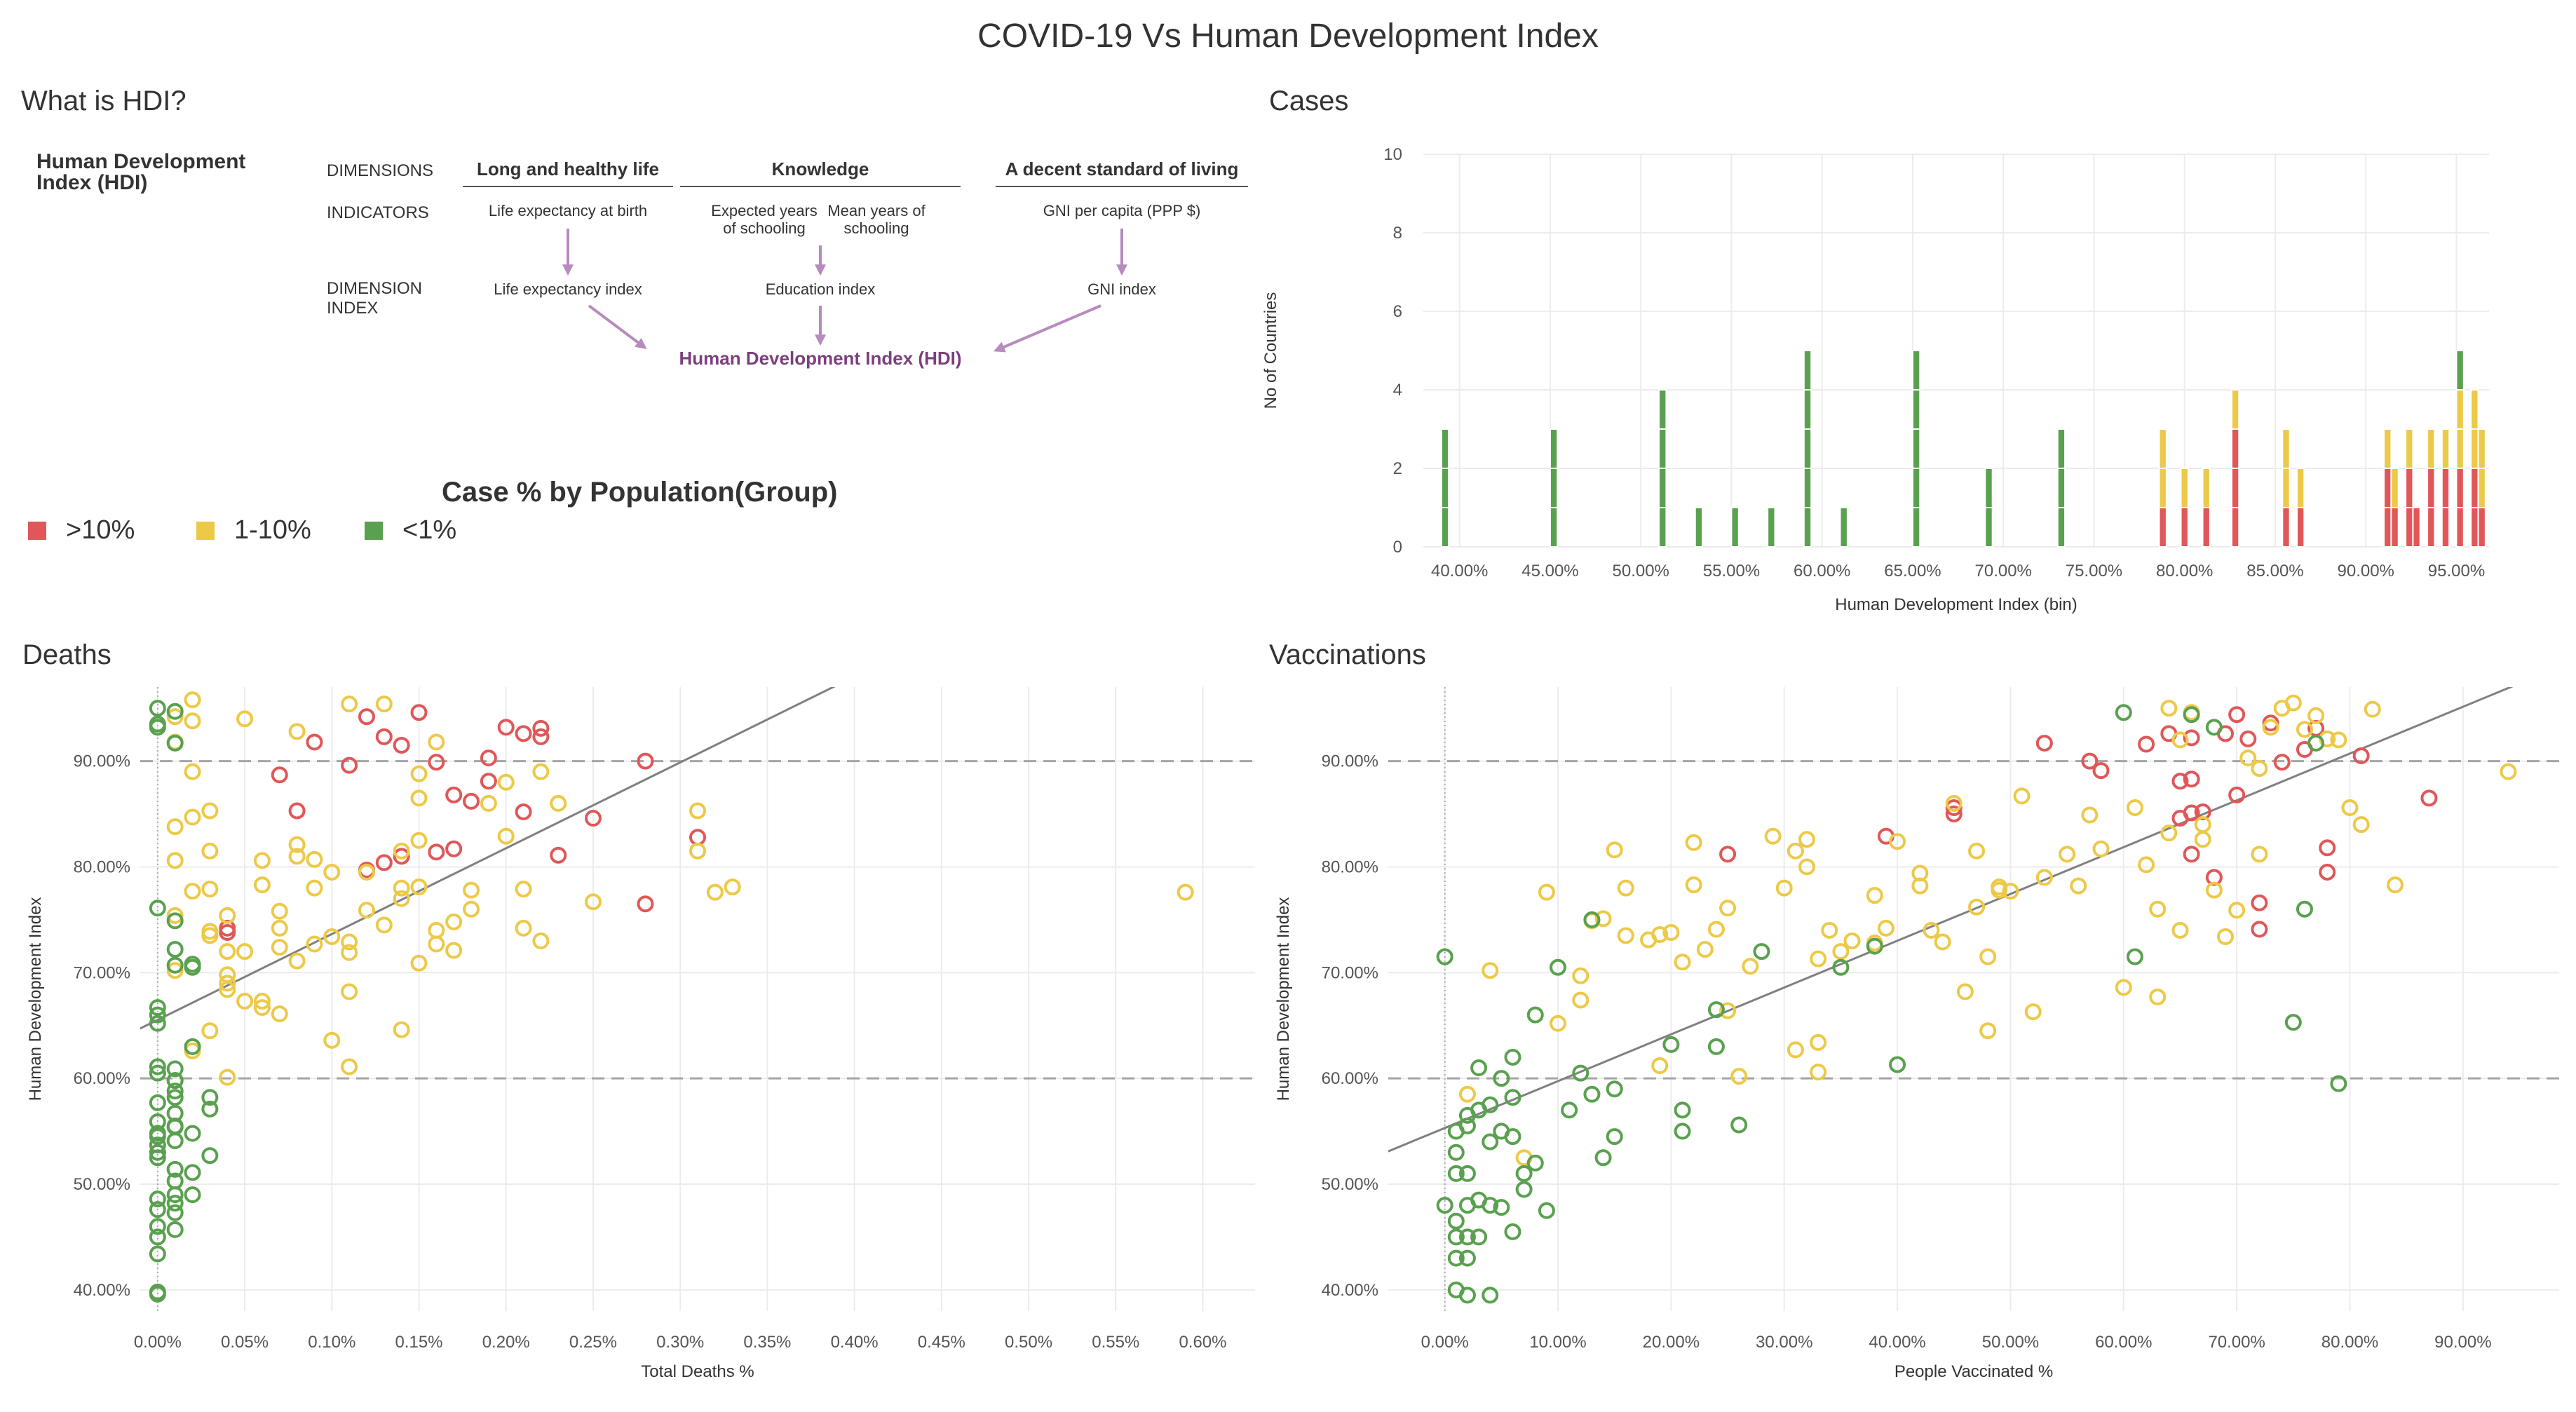 The width and height of the screenshot is (2576, 1412). I want to click on y-tick-label: 10, so click(1392, 154).